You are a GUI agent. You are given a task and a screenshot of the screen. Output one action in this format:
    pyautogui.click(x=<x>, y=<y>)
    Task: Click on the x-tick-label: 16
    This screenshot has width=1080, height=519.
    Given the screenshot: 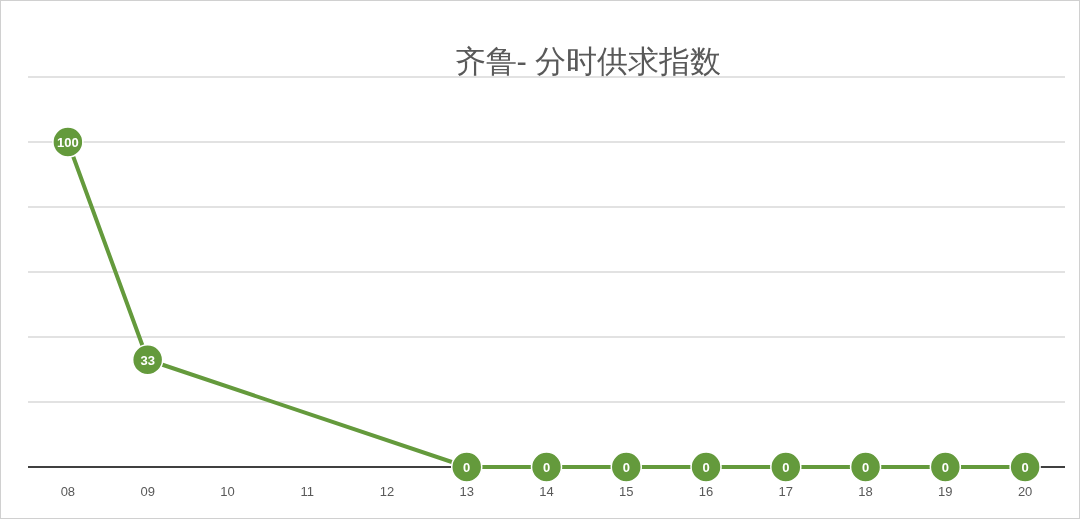 What is the action you would take?
    pyautogui.click(x=706, y=491)
    